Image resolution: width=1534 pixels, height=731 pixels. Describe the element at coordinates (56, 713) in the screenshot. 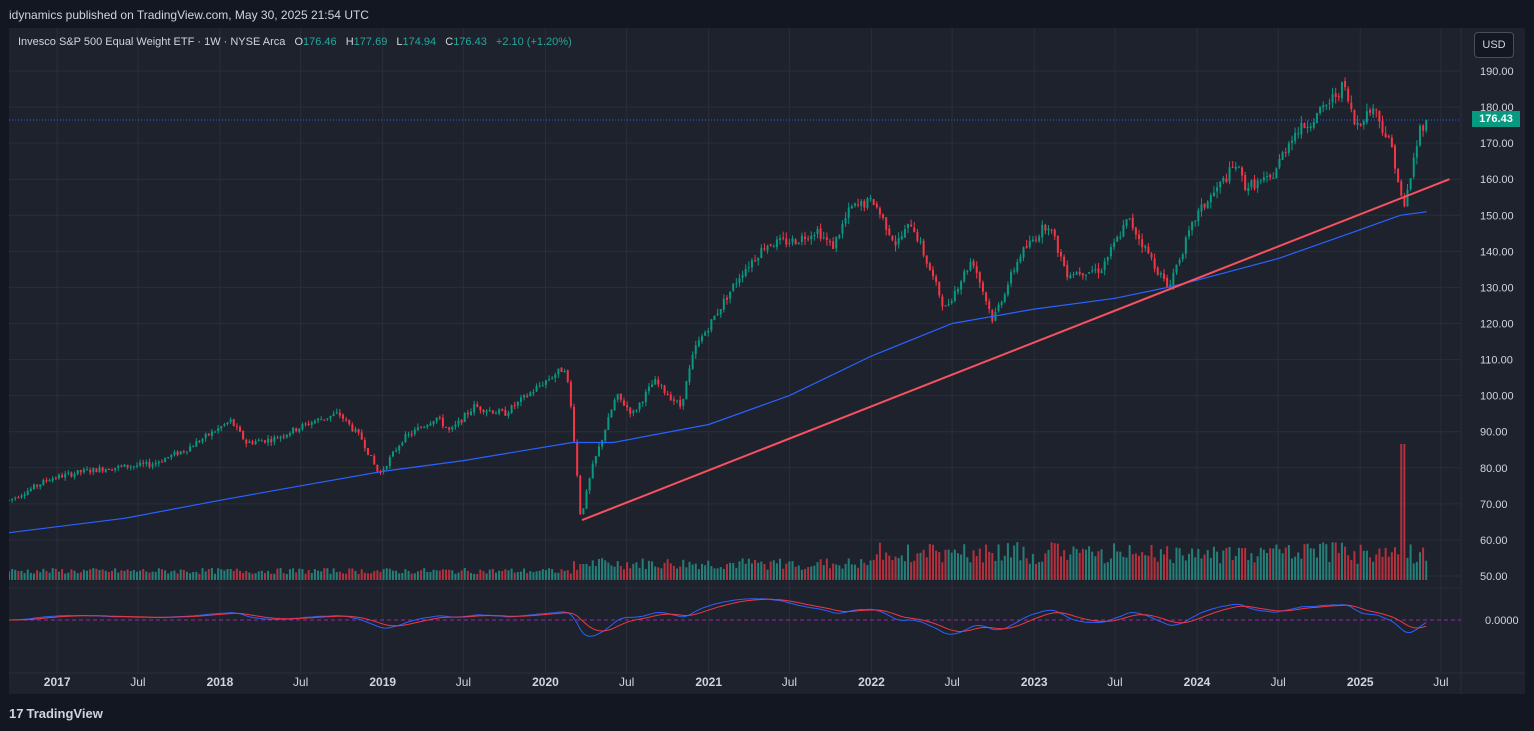

I see `tradingview-logo: 17 TradingView` at that location.